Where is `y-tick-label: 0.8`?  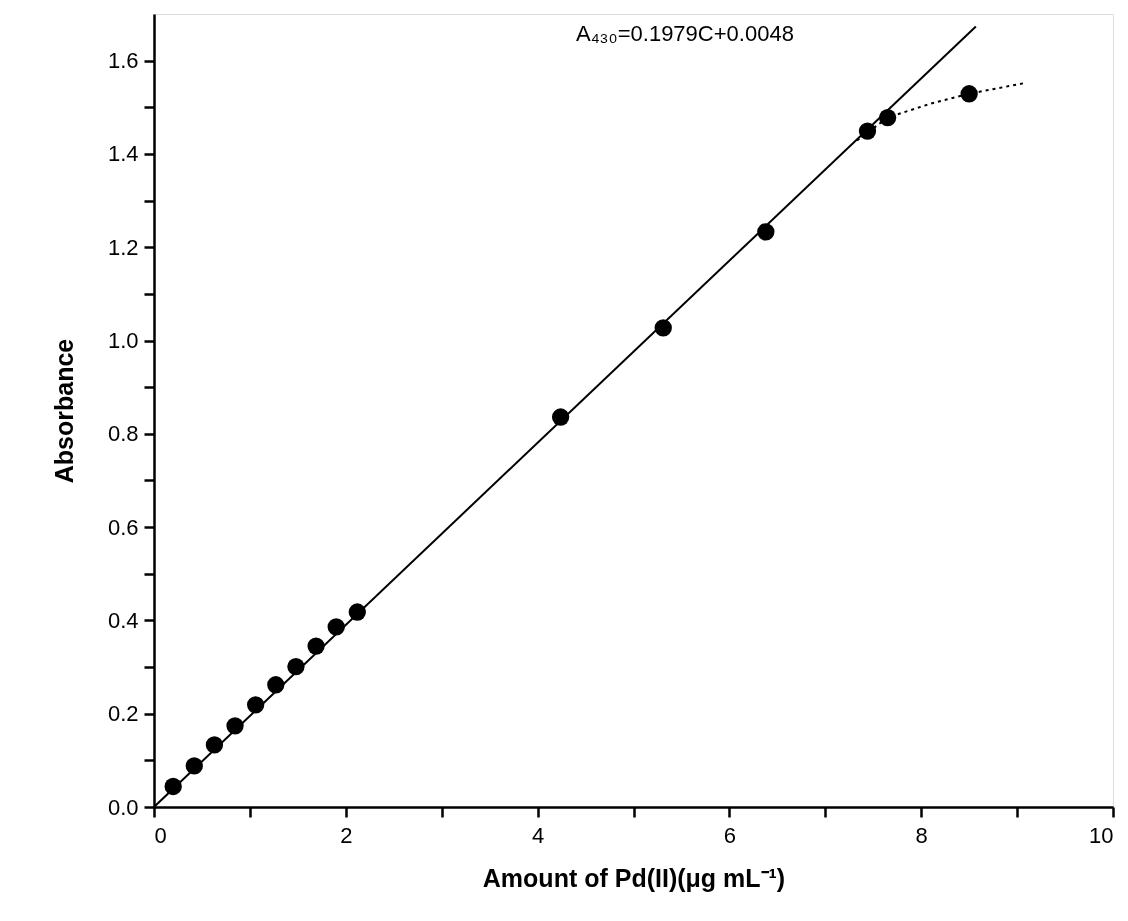
y-tick-label: 0.8 is located at coordinates (123, 434).